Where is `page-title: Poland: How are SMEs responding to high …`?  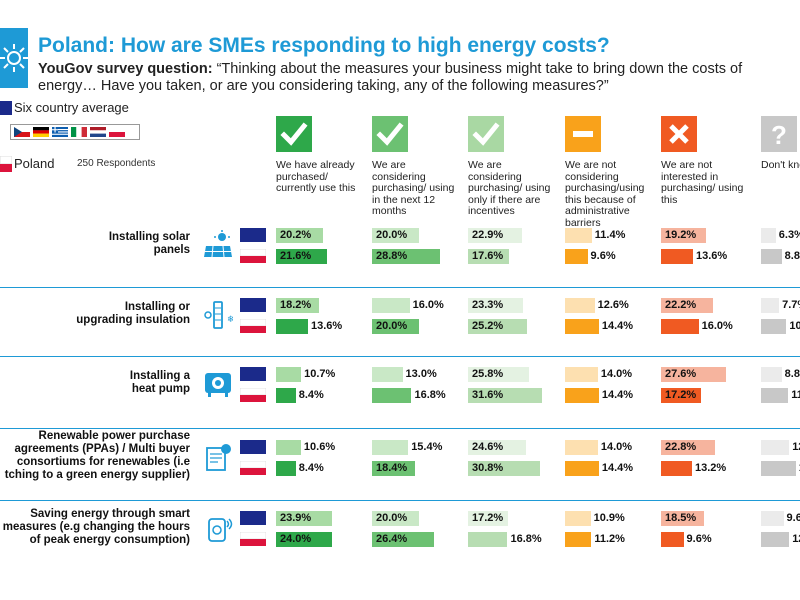
page-title: Poland: How are SMEs responding to high … is located at coordinates (324, 45).